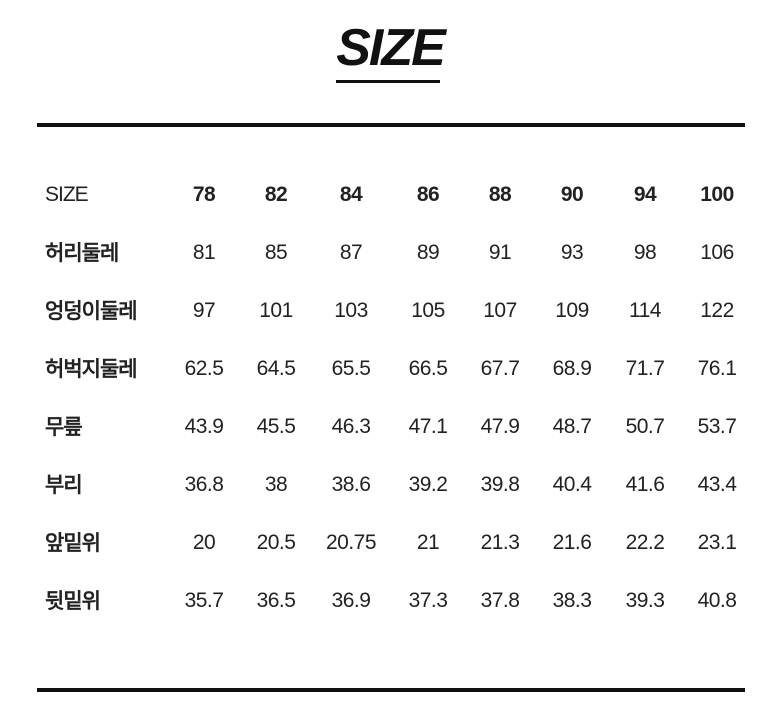 This screenshot has height=716, width=780. I want to click on row-label: 허리둘레, so click(82, 253).